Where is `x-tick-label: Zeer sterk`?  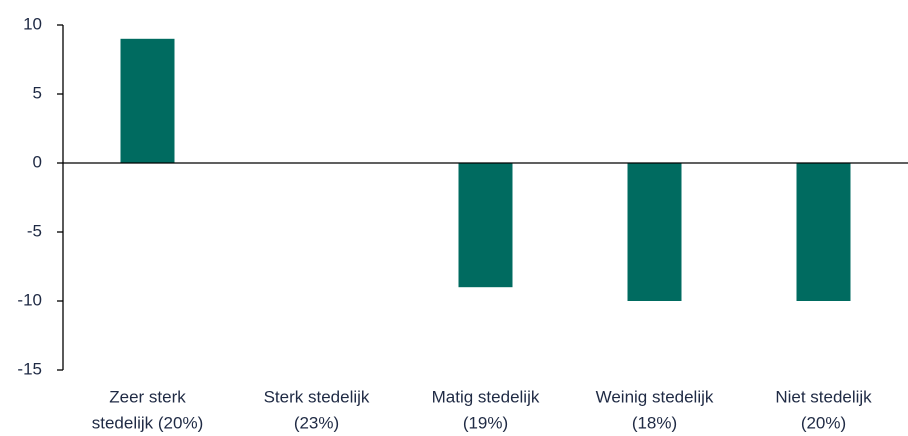
x-tick-label: Zeer sterk is located at coordinates (147, 396).